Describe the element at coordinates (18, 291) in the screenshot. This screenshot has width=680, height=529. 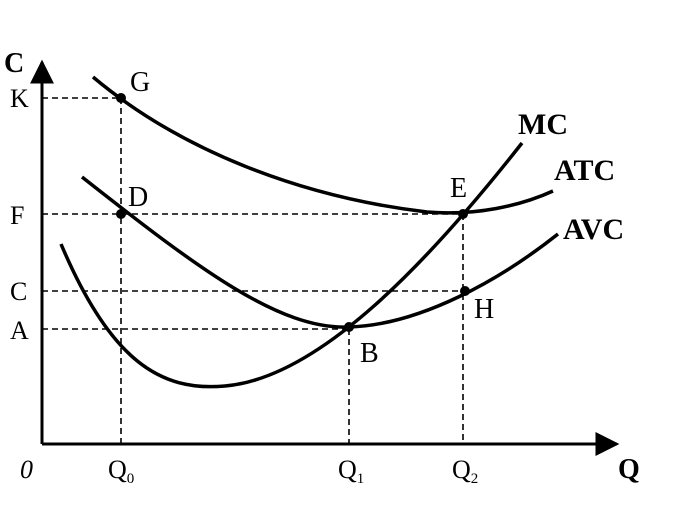
I see `y-tick-c: C` at that location.